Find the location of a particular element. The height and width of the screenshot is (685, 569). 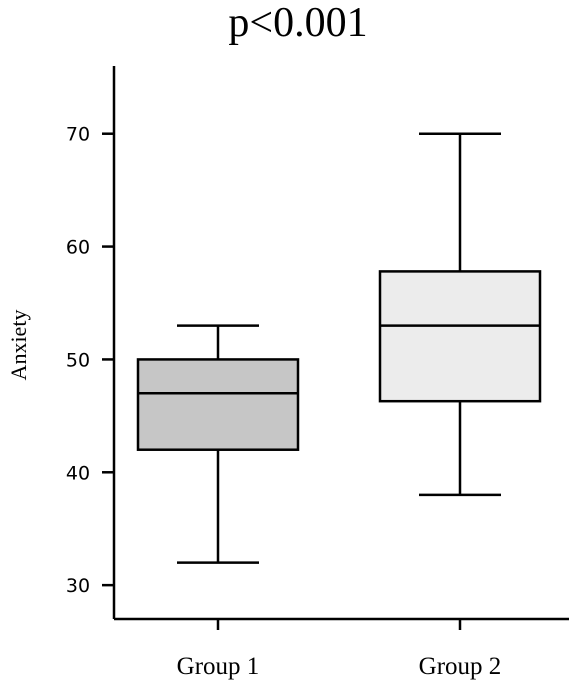

x-ticks: Group 1 Group 2 is located at coordinates (339, 649).